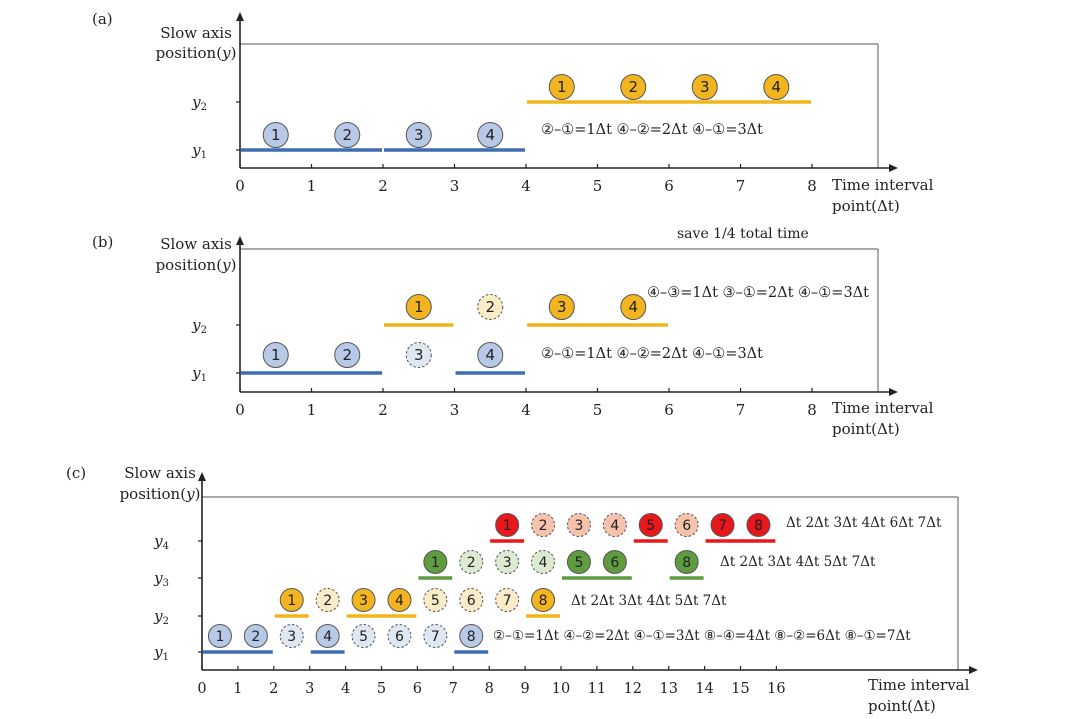 The height and width of the screenshot is (719, 1080). What do you see at coordinates (864, 523) in the screenshot?
I see `delay-annotation: Δt 2Δt 3Δt 4Δt 6Δt 7Δt` at bounding box center [864, 523].